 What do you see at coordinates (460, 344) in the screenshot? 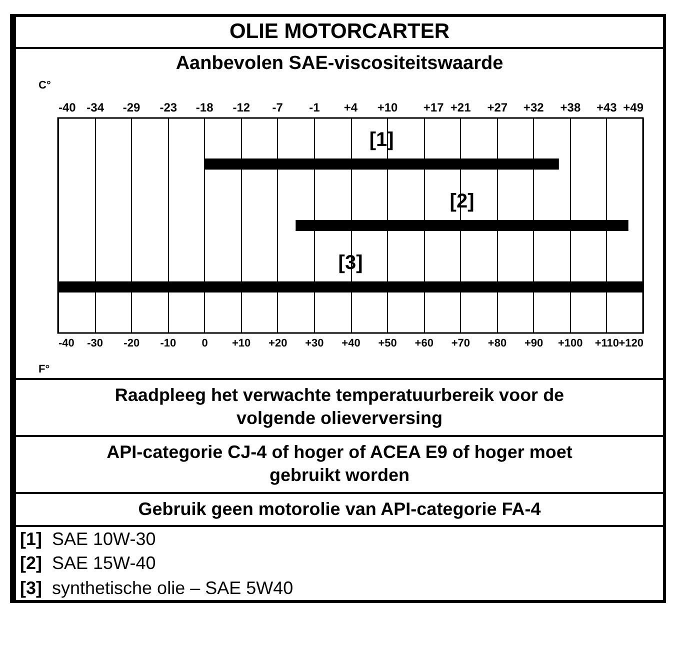
I see `x-tick-label: +70` at bounding box center [460, 344].